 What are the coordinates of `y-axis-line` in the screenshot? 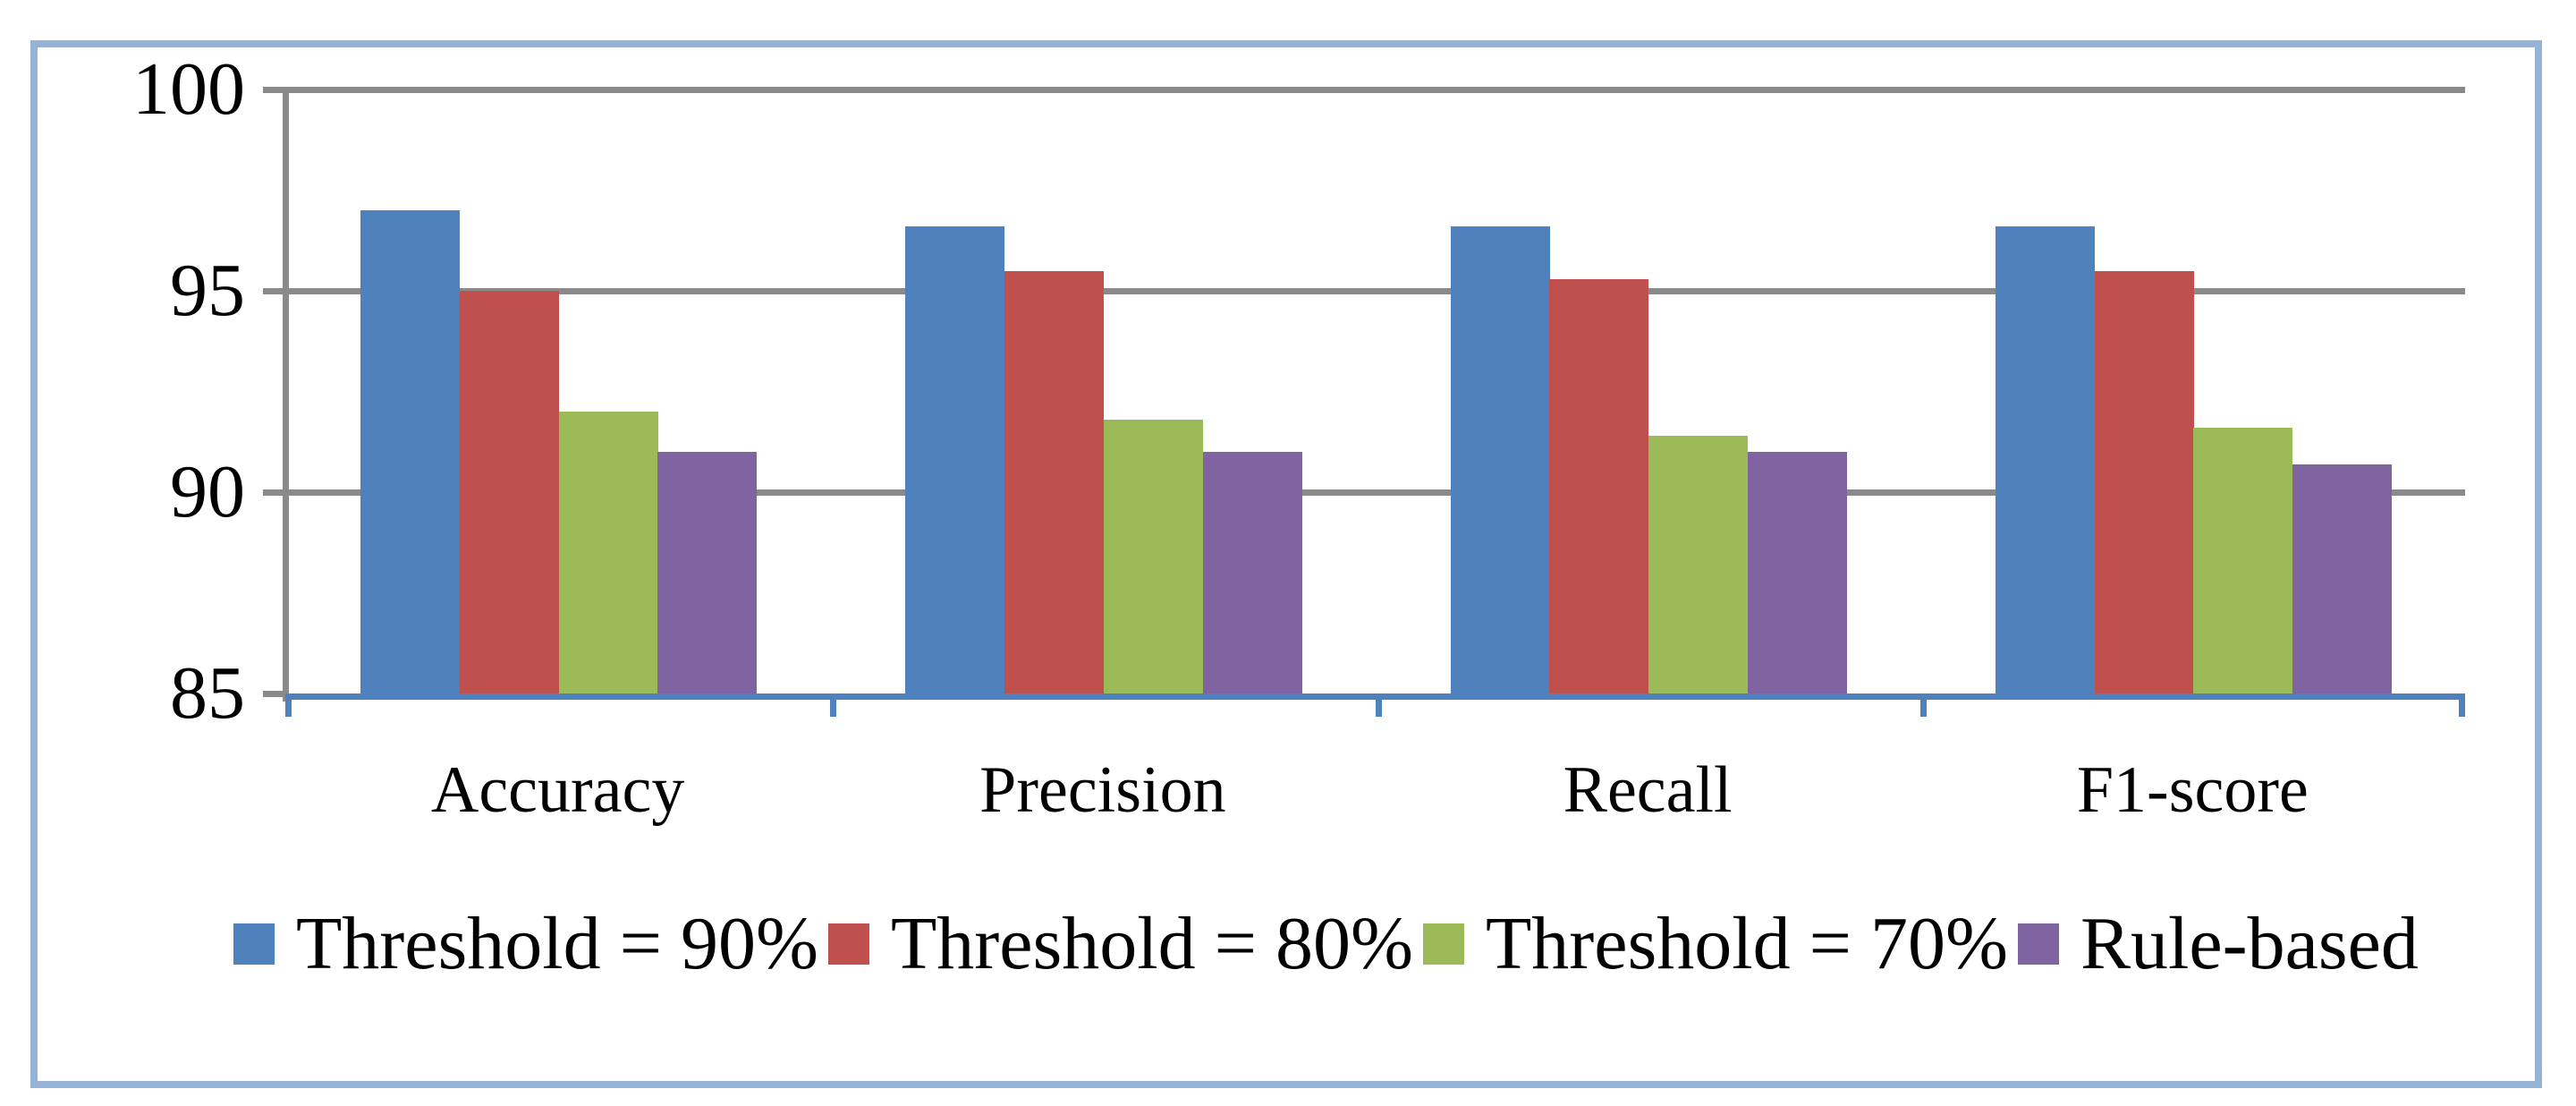 It's located at (286, 394).